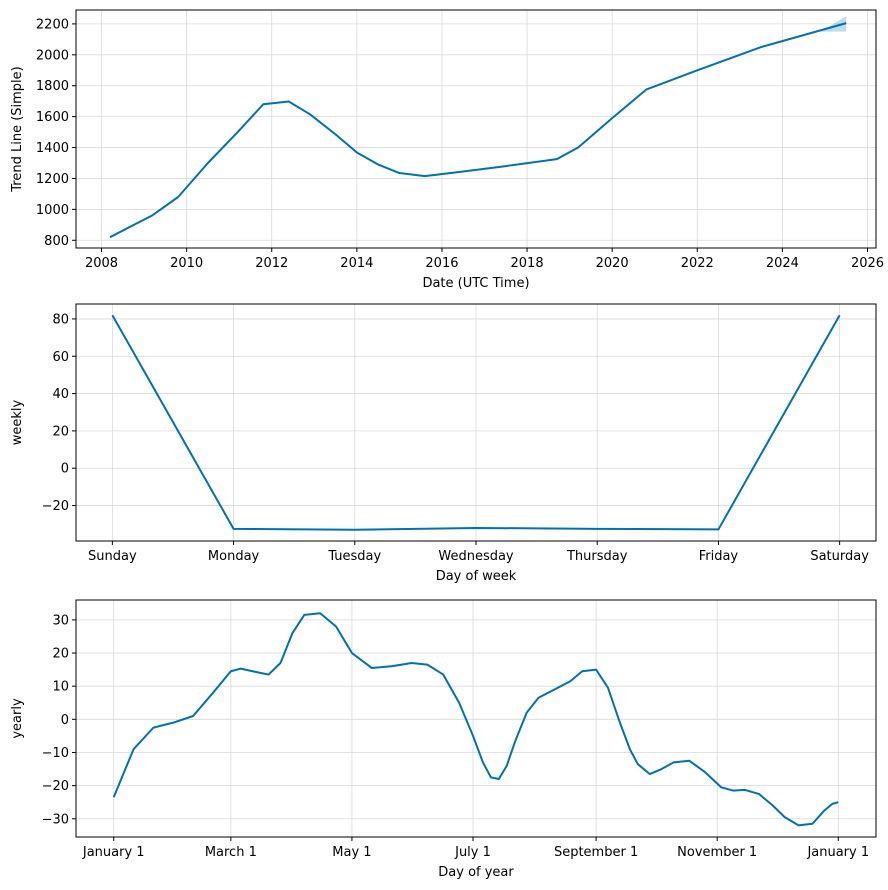 The width and height of the screenshot is (888, 890). Describe the element at coordinates (113, 852) in the screenshot. I see `yearly-x-tick-label-0: January 1` at that location.